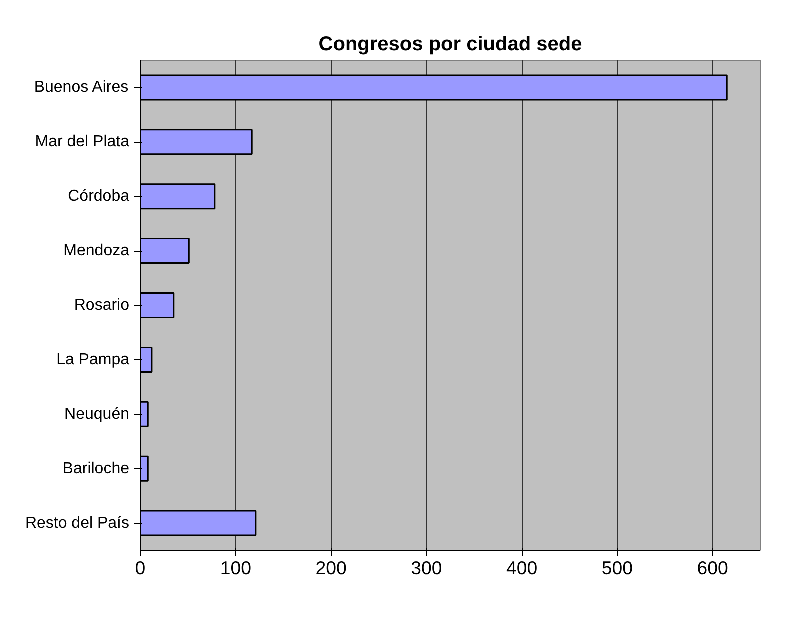  I want to click on x-tick-label: 100, so click(236, 568).